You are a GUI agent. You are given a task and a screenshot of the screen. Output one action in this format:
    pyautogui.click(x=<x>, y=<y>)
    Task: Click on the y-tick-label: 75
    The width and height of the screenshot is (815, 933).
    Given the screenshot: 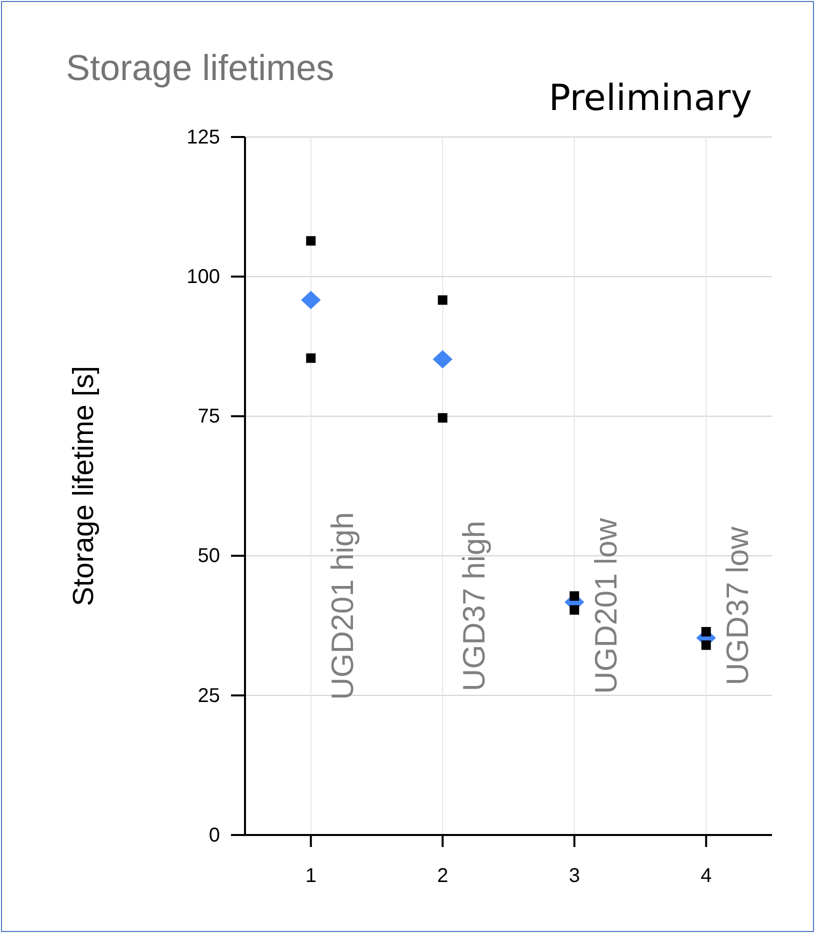 What is the action you would take?
    pyautogui.click(x=209, y=417)
    